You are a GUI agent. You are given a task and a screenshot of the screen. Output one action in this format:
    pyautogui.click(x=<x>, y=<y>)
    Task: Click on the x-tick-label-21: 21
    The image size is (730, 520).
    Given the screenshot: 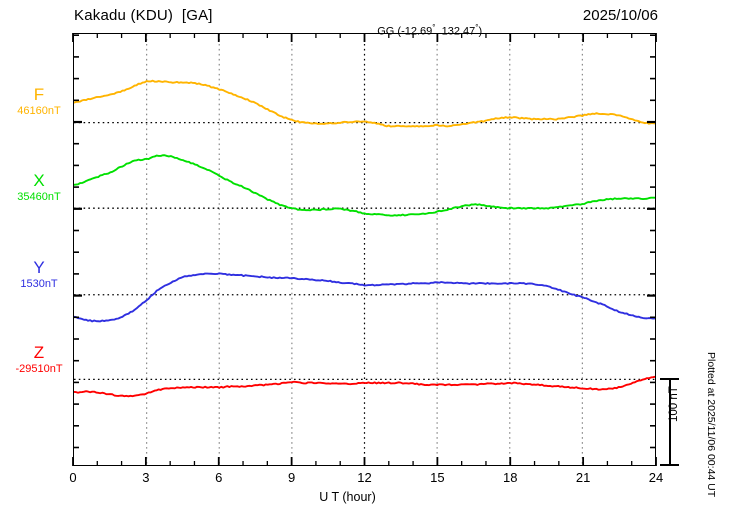 What is the action you would take?
    pyautogui.click(x=583, y=477)
    